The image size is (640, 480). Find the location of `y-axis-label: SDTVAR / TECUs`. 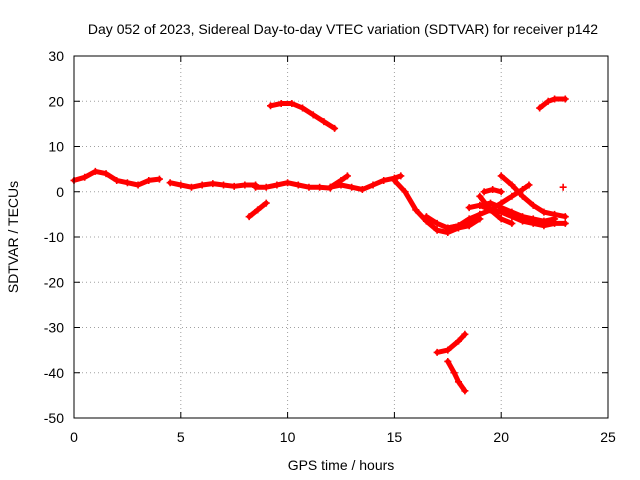

y-axis-label: SDTVAR / TECUs is located at coordinates (13, 237).